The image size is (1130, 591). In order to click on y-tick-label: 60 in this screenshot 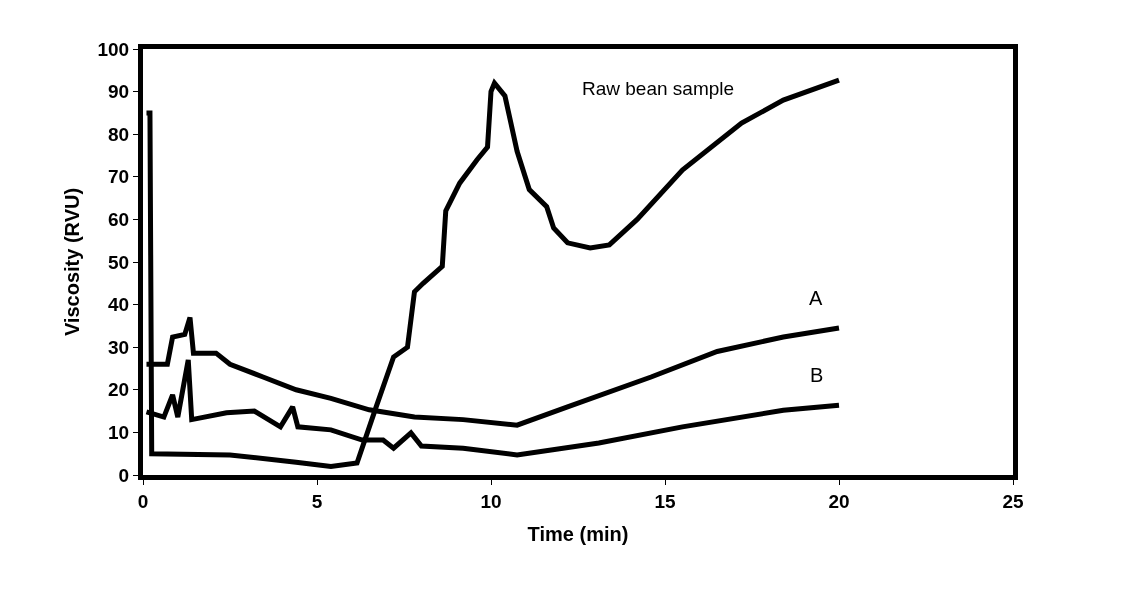, I will do `click(119, 220)`.